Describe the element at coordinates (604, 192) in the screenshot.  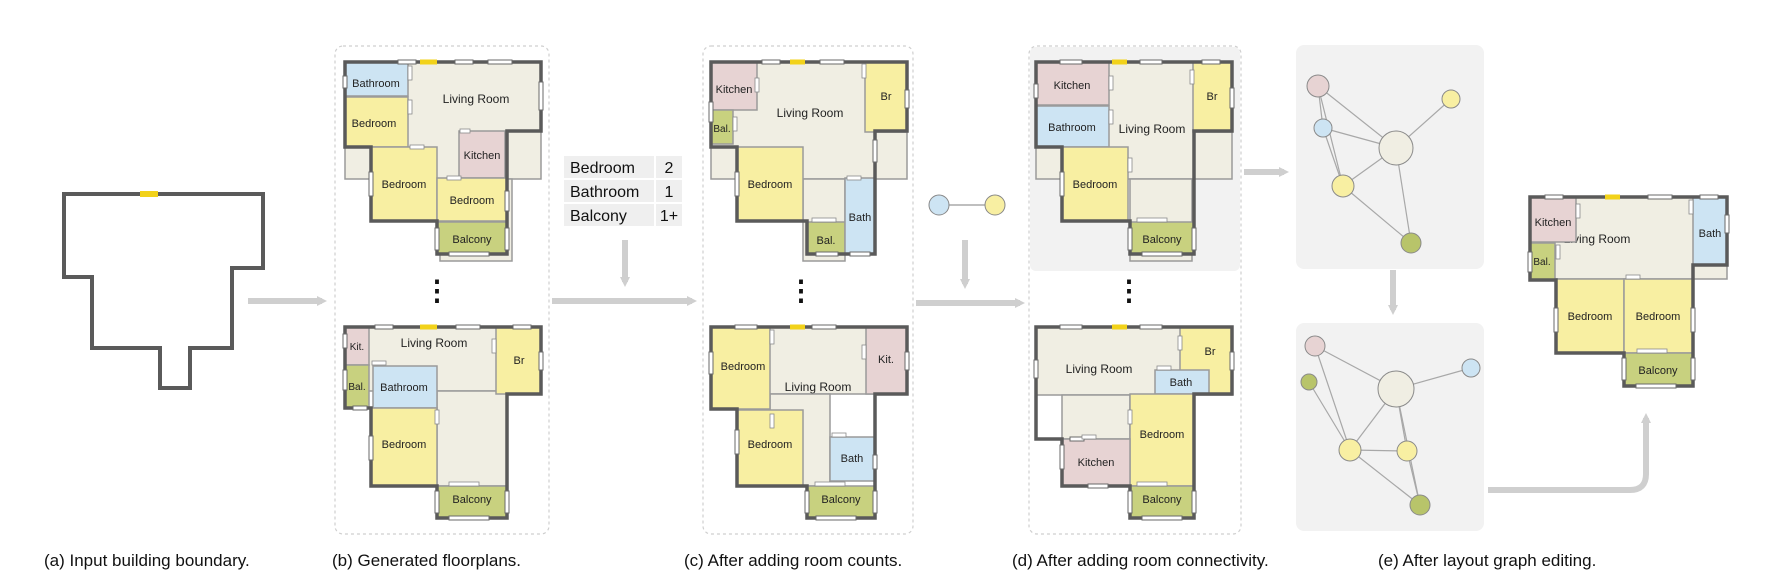
I see `count-label-bathroom: Bathroom` at that location.